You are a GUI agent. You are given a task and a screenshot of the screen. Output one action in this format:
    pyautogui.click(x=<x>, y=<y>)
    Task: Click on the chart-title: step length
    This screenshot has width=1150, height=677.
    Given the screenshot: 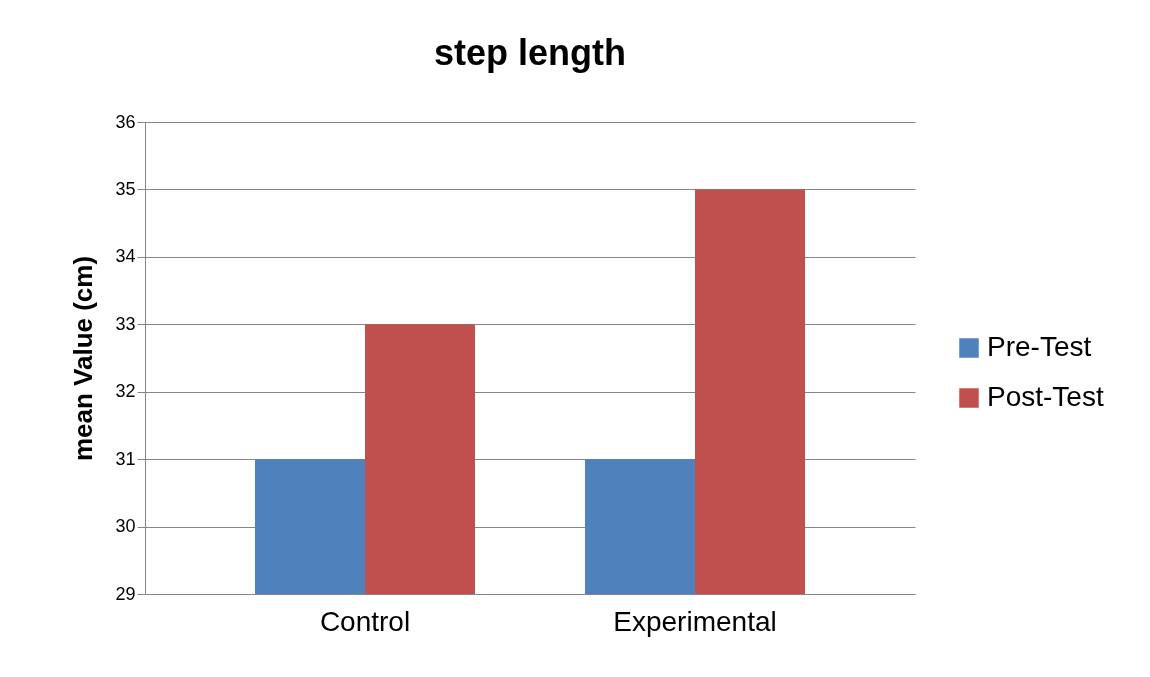 What is the action you would take?
    pyautogui.click(x=530, y=52)
    